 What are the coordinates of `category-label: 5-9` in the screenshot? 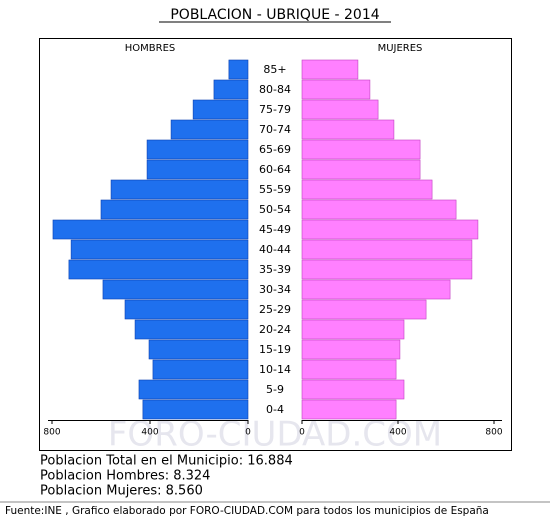 It's located at (275, 389).